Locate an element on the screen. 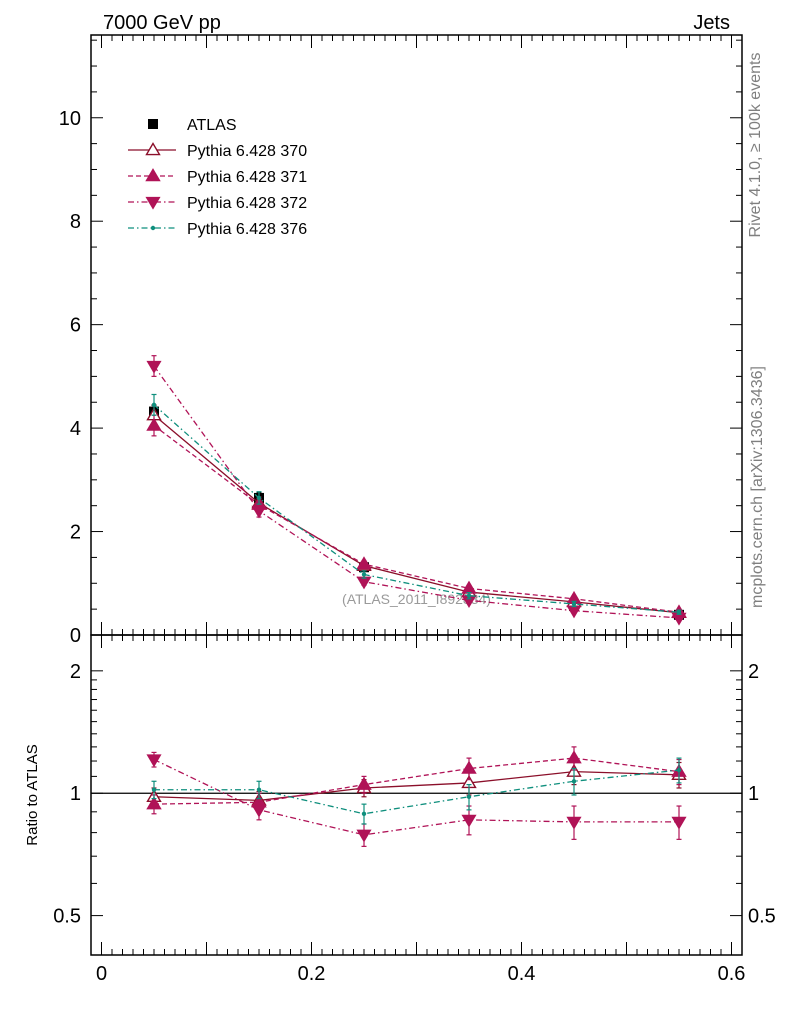 Image resolution: width=786 pixels, height=1024 pixels. collision-energy-label: 7000 GeV pp is located at coordinates (162, 23).